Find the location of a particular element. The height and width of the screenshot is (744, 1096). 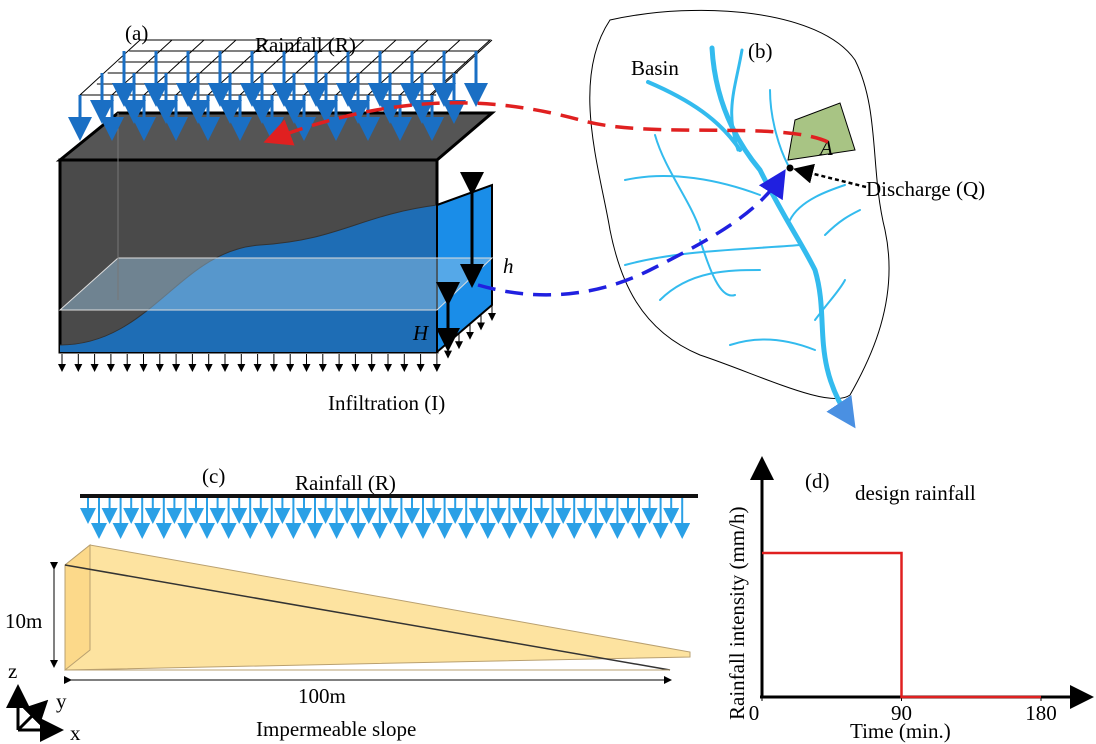

link-red is located at coordinates (546, 123).